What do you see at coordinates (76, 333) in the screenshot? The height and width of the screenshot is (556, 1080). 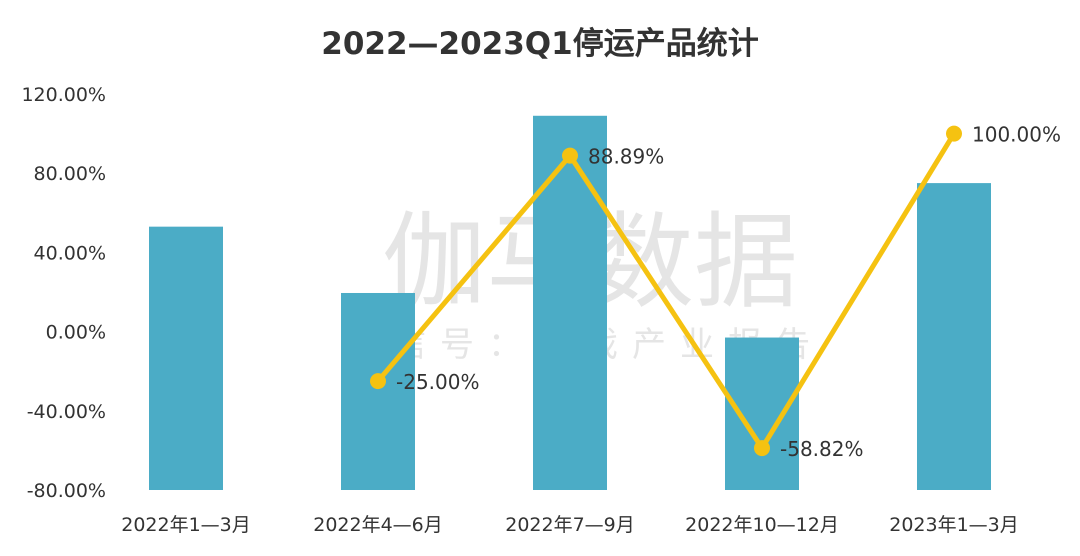 I see `y-tick-label: 0.00%` at bounding box center [76, 333].